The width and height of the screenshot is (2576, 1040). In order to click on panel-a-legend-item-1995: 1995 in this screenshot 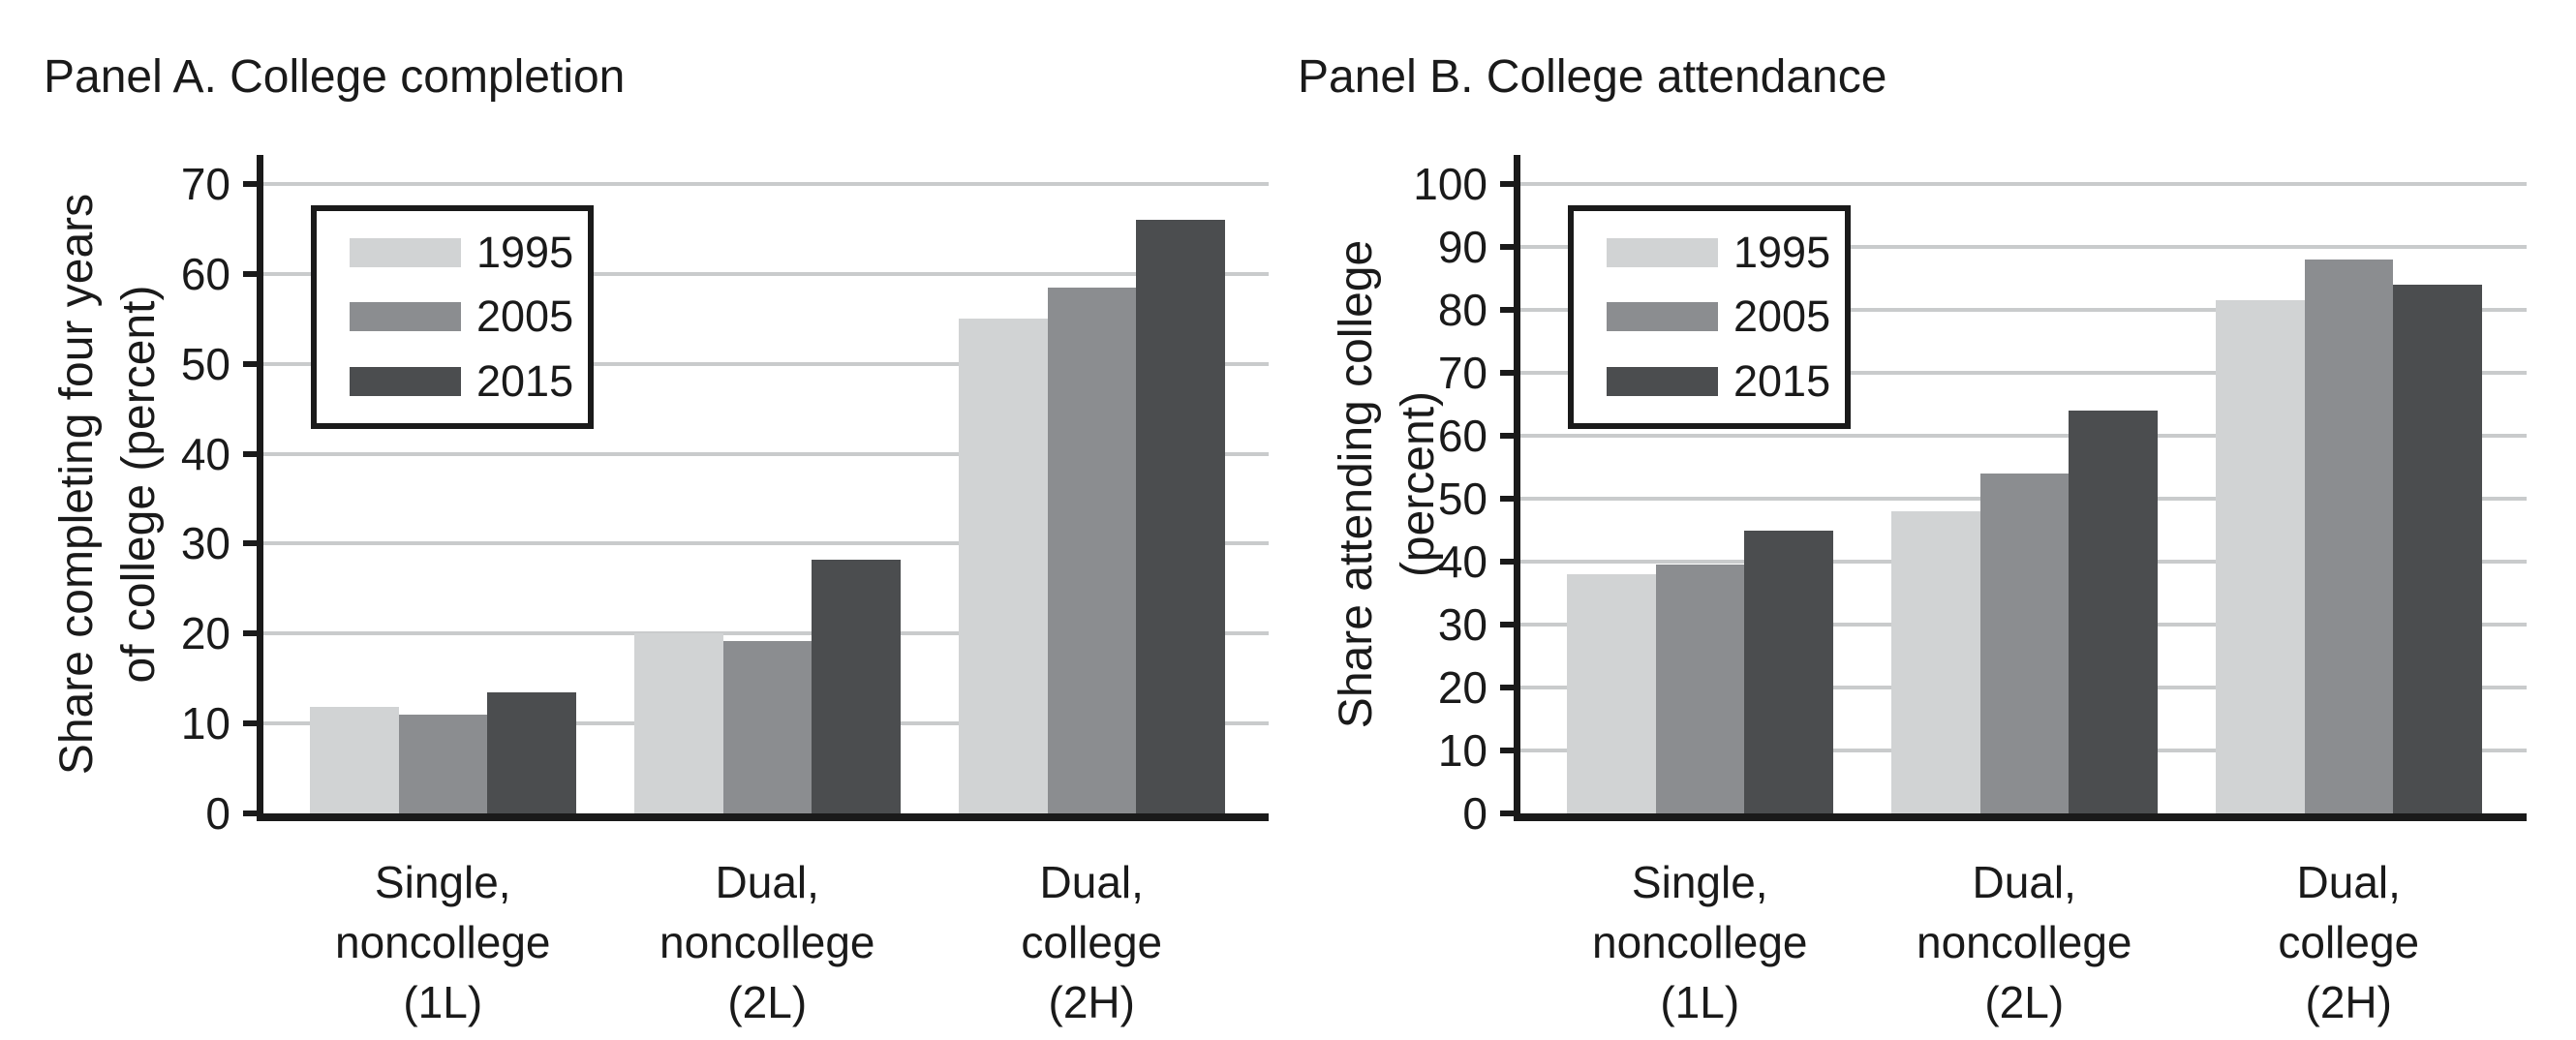, I will do `click(469, 253)`.